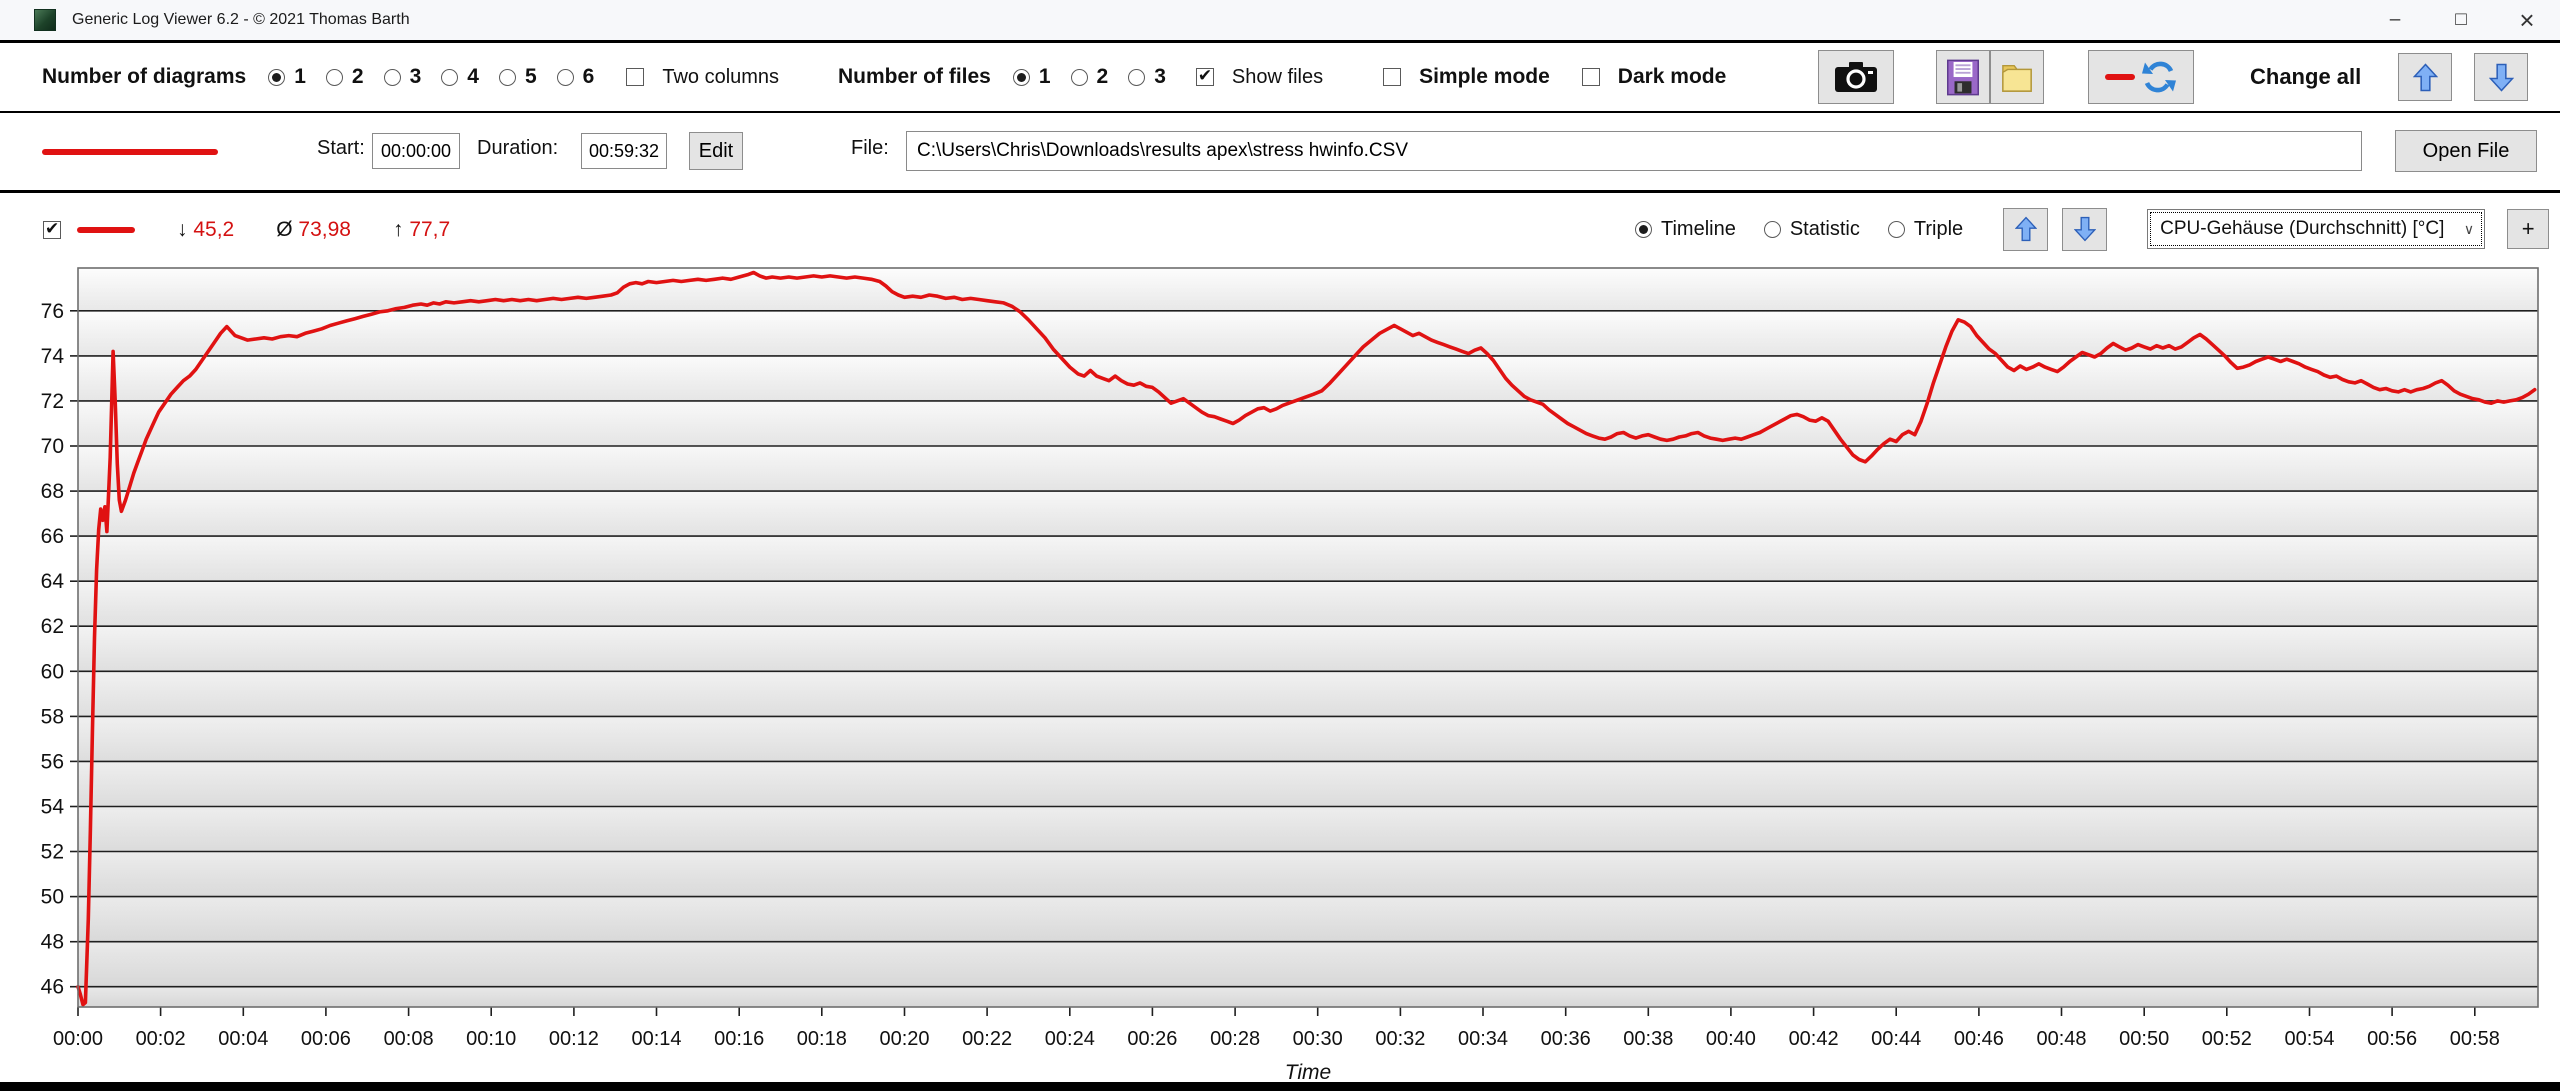 This screenshot has width=2560, height=1091. What do you see at coordinates (575, 77) in the screenshot?
I see `diagram-radios-option-6: 6` at bounding box center [575, 77].